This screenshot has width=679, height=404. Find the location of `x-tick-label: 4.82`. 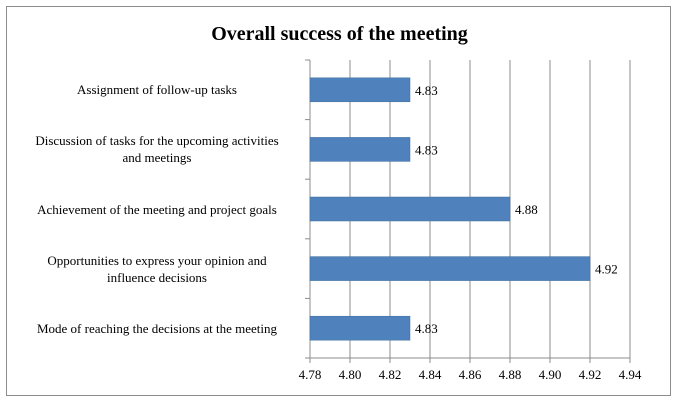

x-tick-label: 4.82 is located at coordinates (390, 374).